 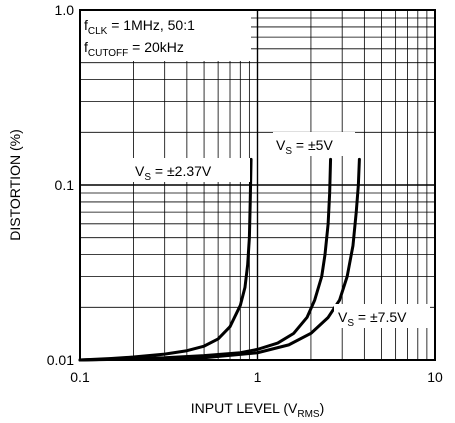 I want to click on lbl2-rest: = ±7.5V, so click(x=380, y=317).